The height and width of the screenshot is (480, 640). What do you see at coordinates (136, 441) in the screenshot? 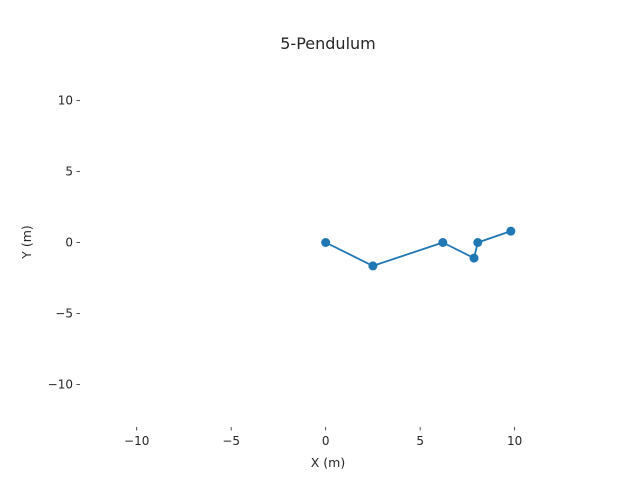
I see `x-tick-label: −10` at bounding box center [136, 441].